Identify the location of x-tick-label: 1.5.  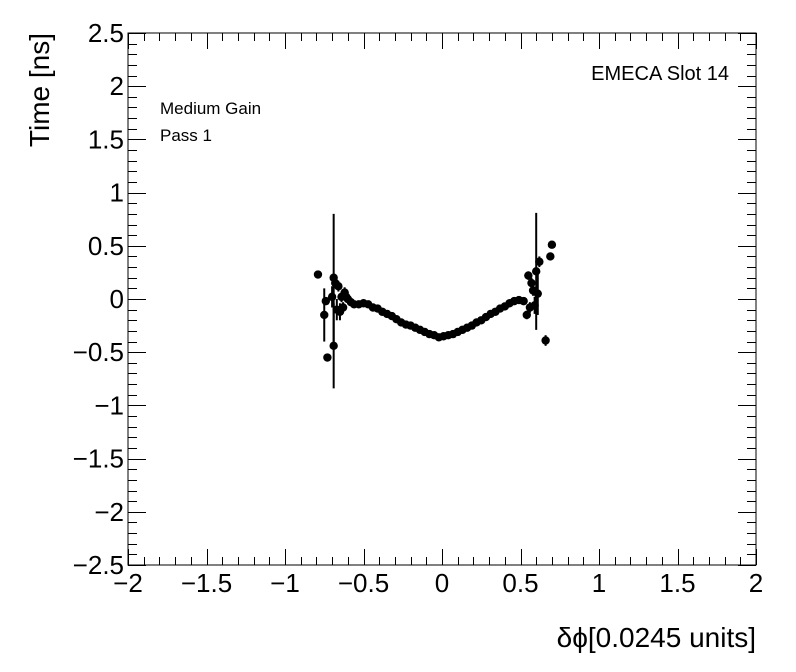
(677, 583).